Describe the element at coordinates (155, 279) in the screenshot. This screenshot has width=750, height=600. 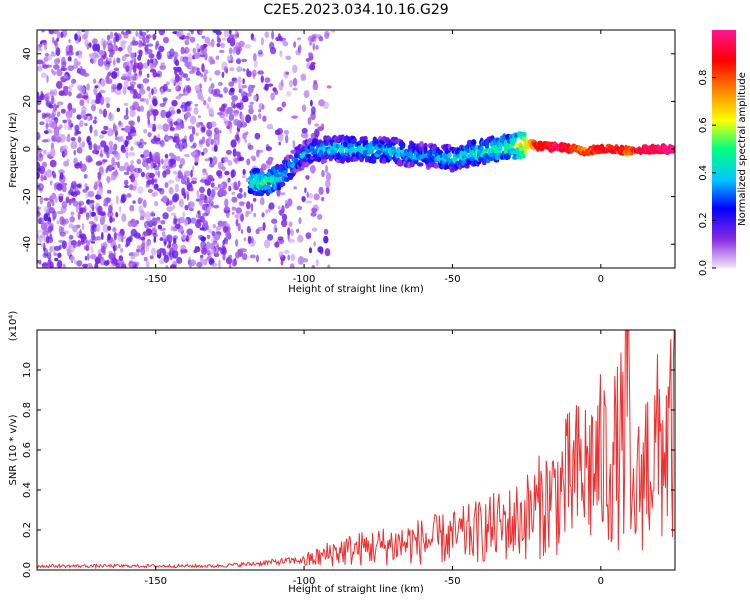
I see `x-tick-label: -150` at that location.